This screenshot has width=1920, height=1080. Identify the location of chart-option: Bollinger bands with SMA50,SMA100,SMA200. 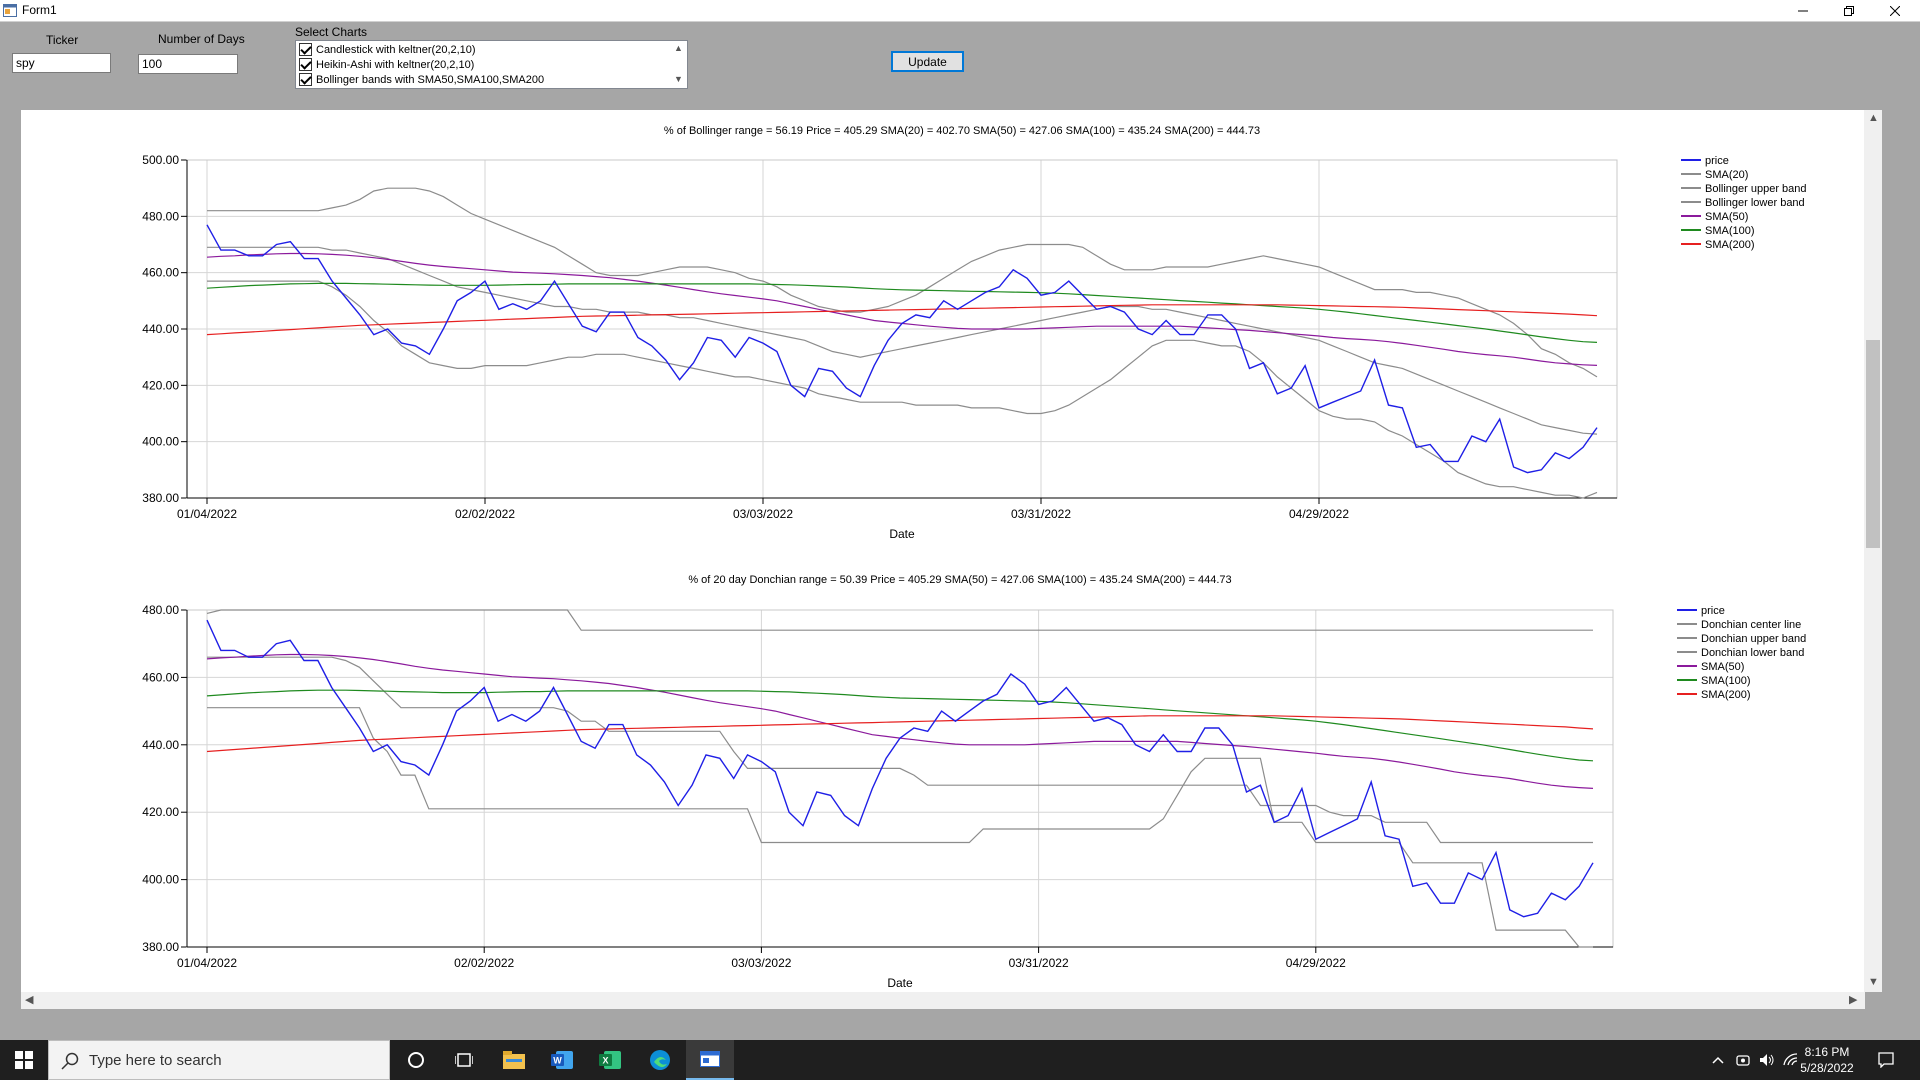
(421, 79).